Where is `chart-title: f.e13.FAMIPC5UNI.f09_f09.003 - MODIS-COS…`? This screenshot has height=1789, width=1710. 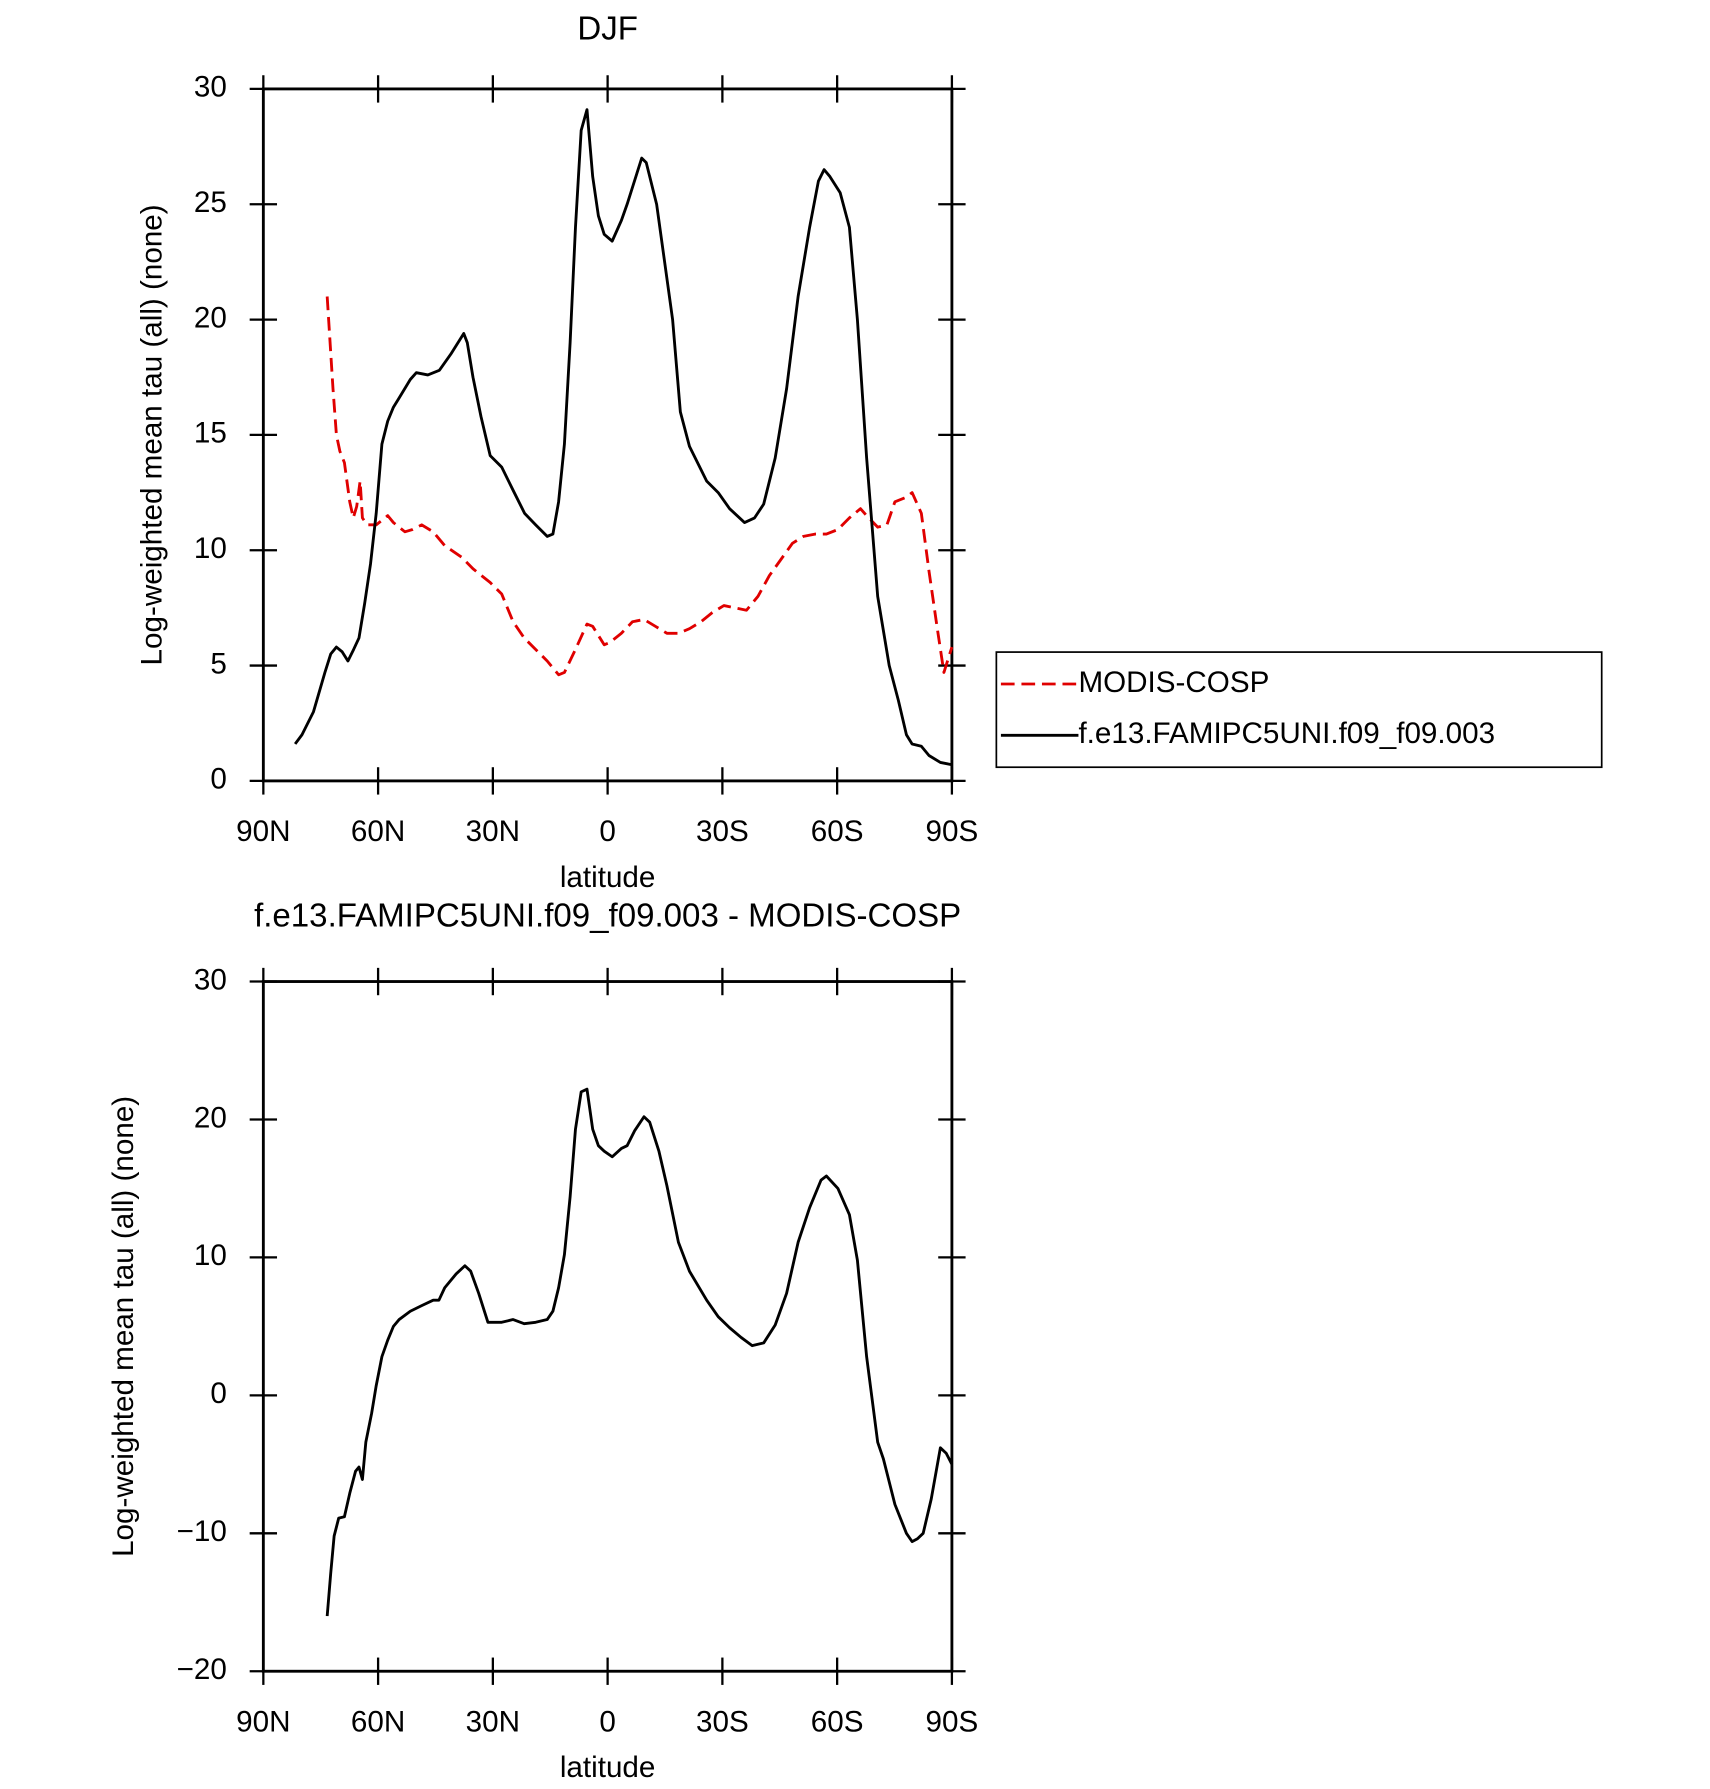 chart-title: f.e13.FAMIPC5UNI.f09_f09.003 - MODIS-COS… is located at coordinates (607, 915).